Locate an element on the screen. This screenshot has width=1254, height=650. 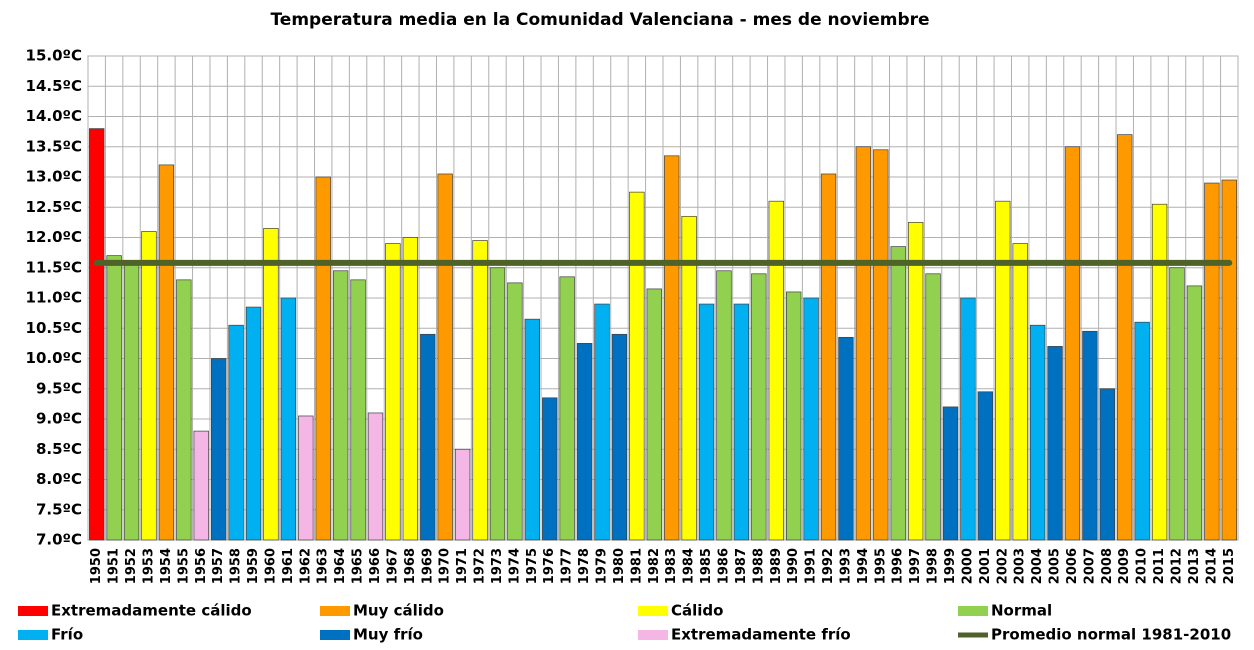
legend-label: Extremadamente cálido is located at coordinates (151, 611).